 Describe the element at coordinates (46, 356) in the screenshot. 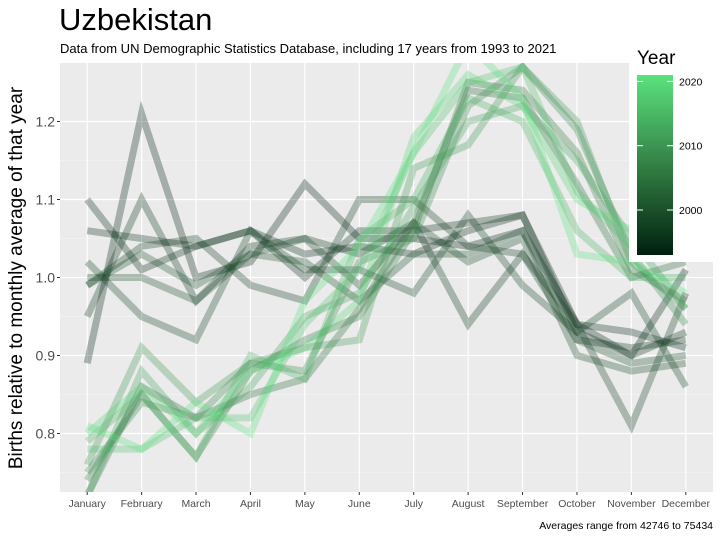

I see `y-tick-label: 0.9` at that location.